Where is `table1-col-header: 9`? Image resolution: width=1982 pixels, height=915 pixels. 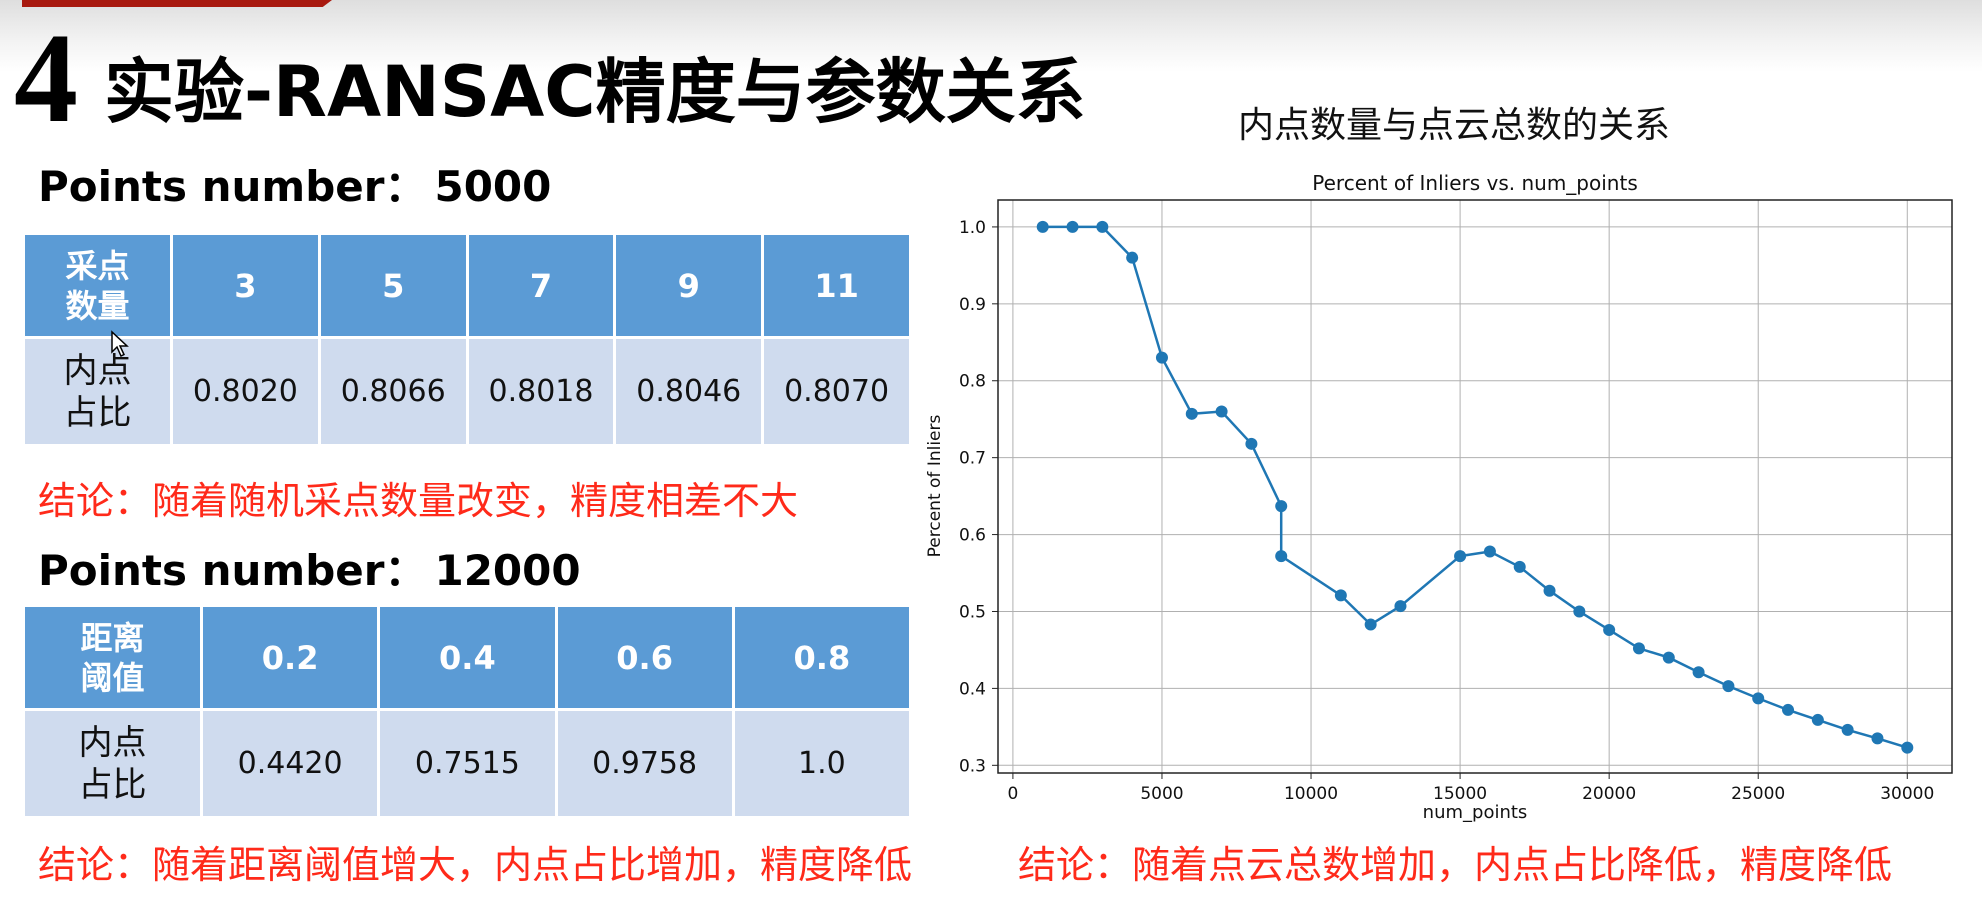
table1-col-header: 9 is located at coordinates (689, 285).